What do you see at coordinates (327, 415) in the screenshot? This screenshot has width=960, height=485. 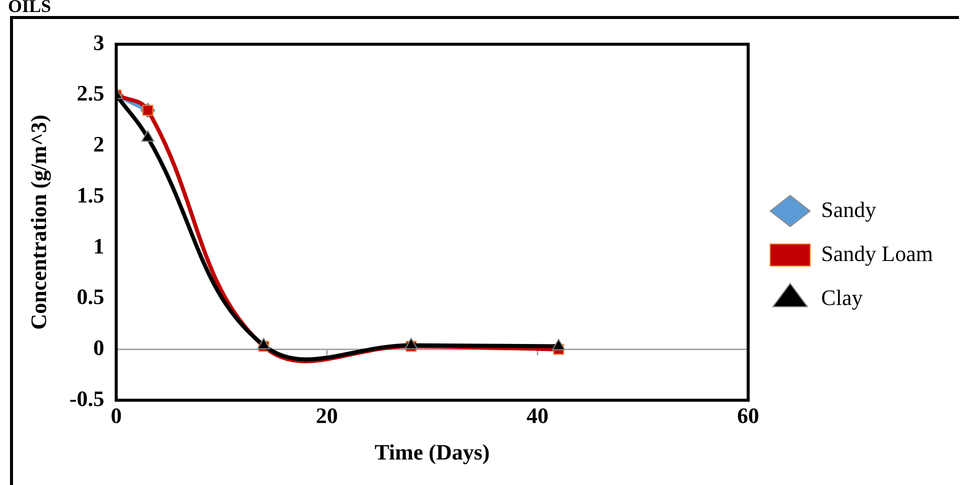 I see `x-tick-label: 20` at bounding box center [327, 415].